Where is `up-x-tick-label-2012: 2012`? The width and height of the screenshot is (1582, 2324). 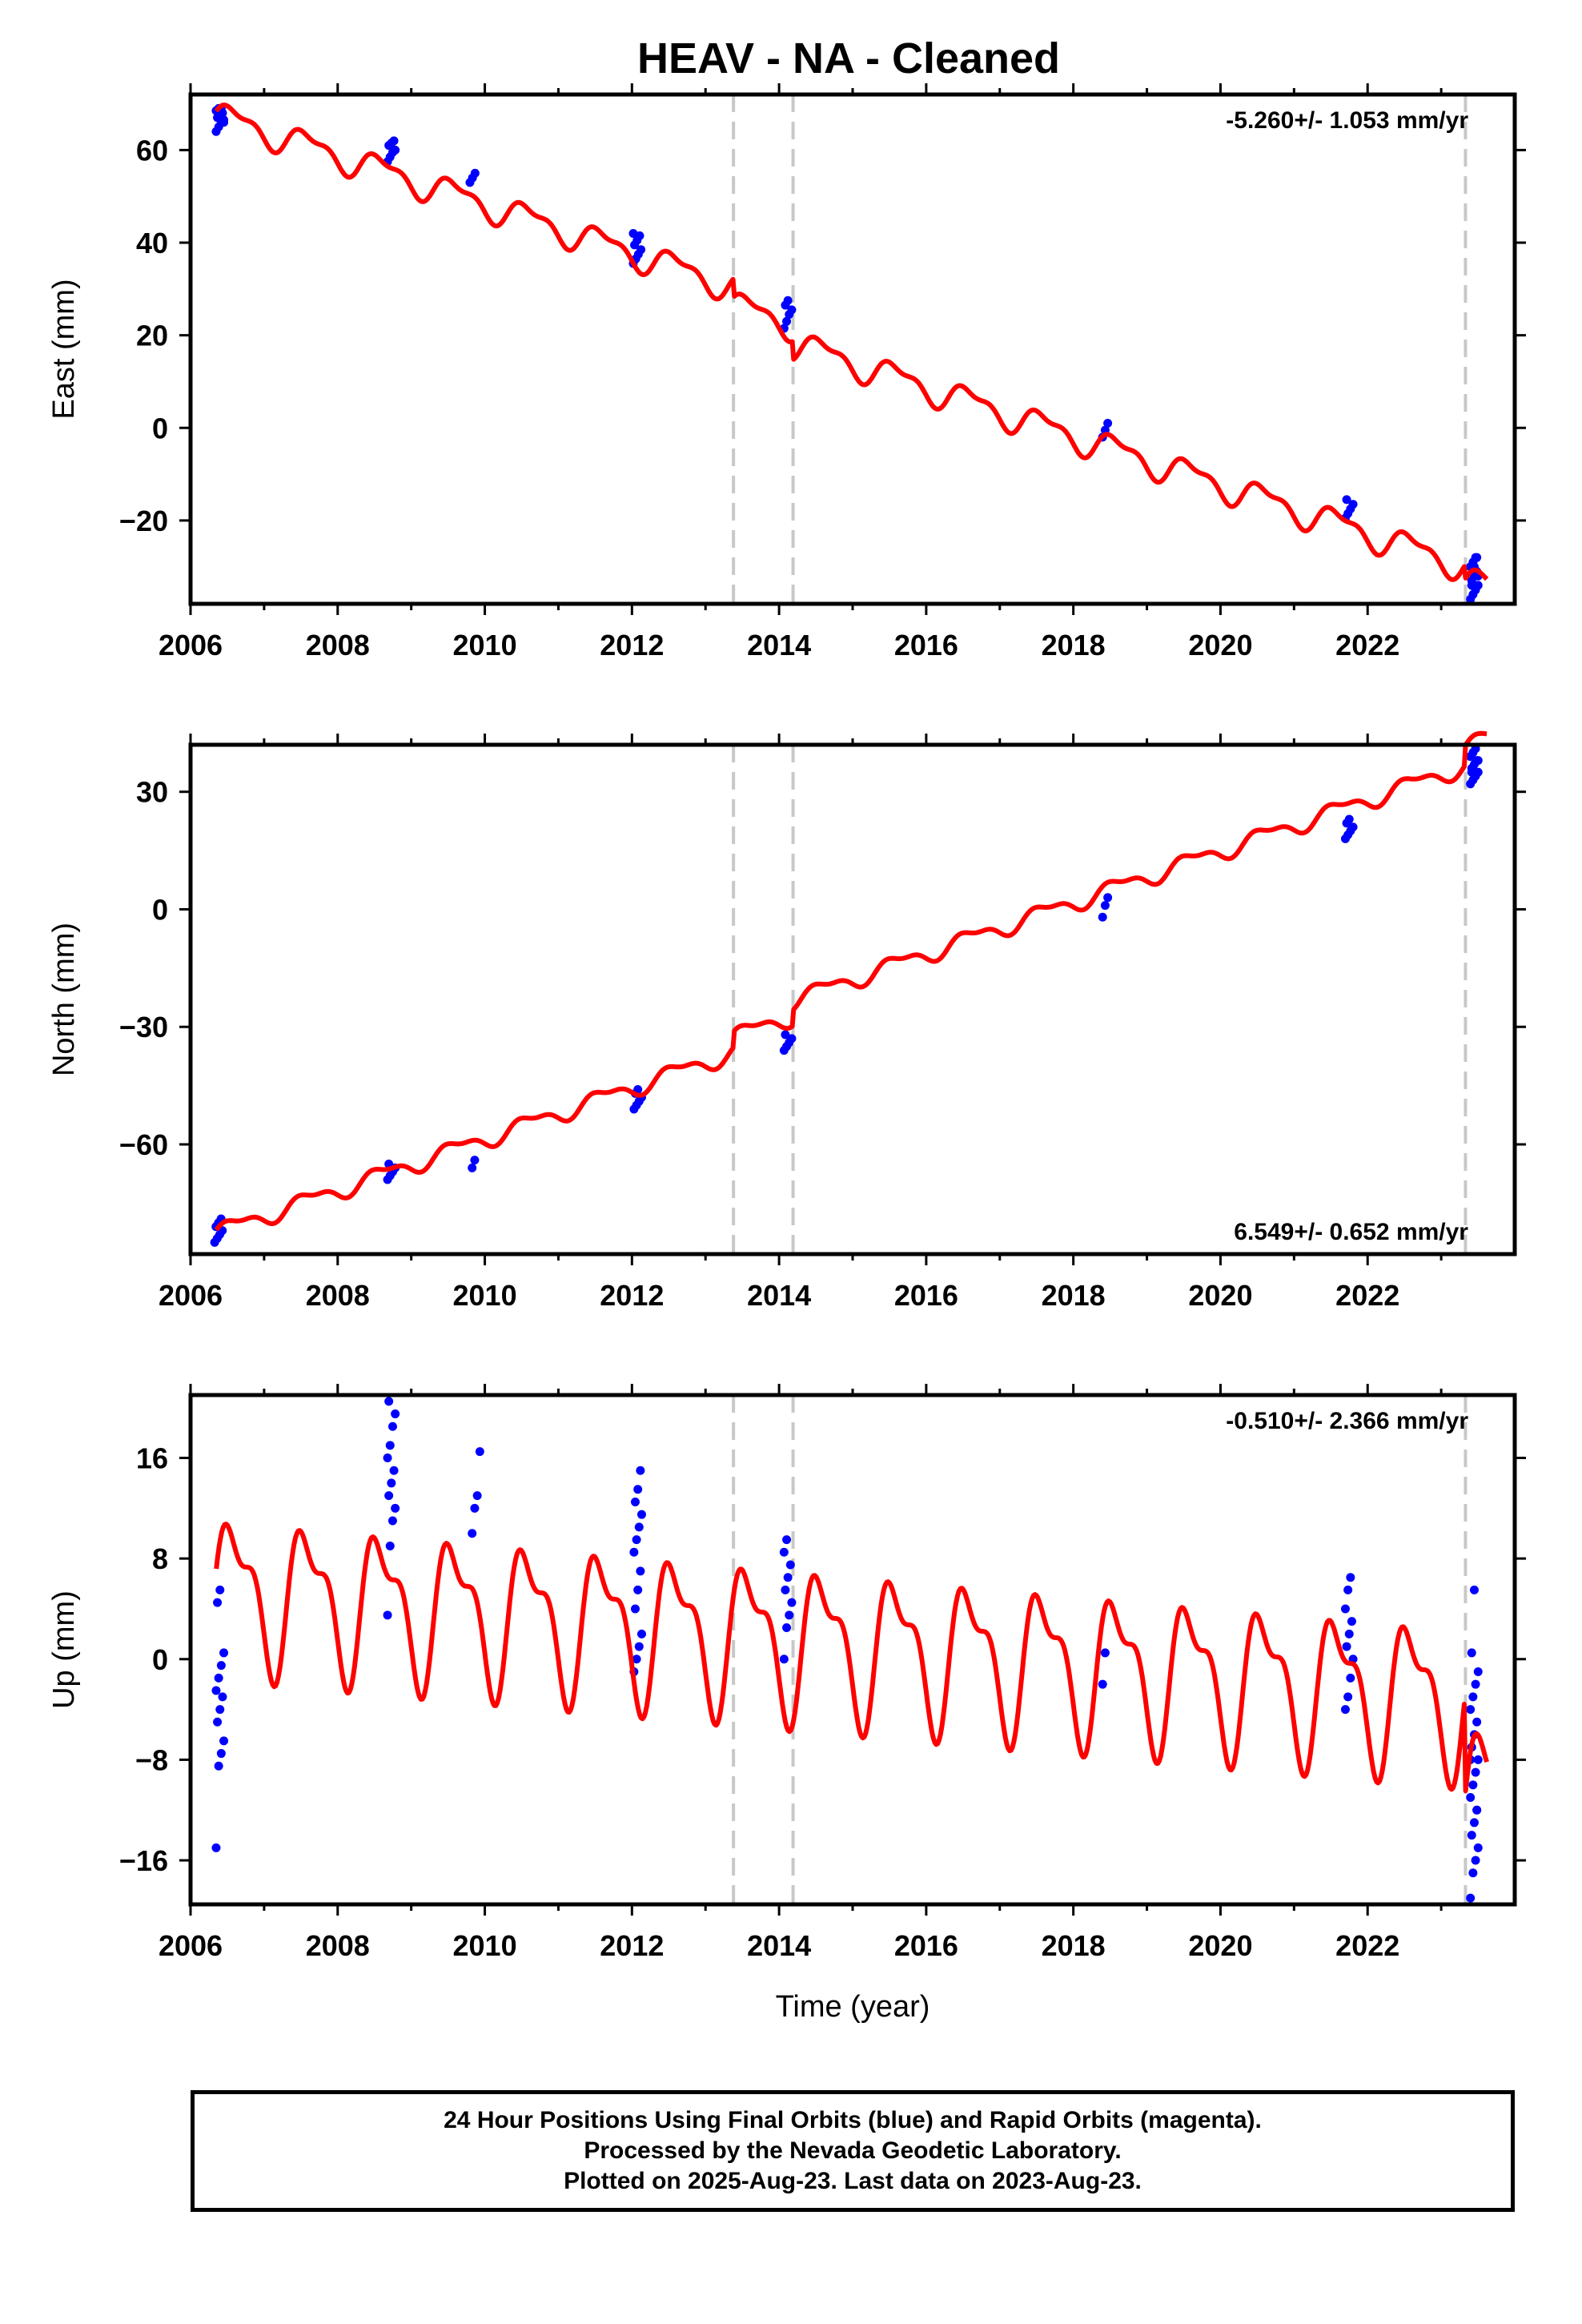 up-x-tick-label-2012: 2012 is located at coordinates (632, 1945).